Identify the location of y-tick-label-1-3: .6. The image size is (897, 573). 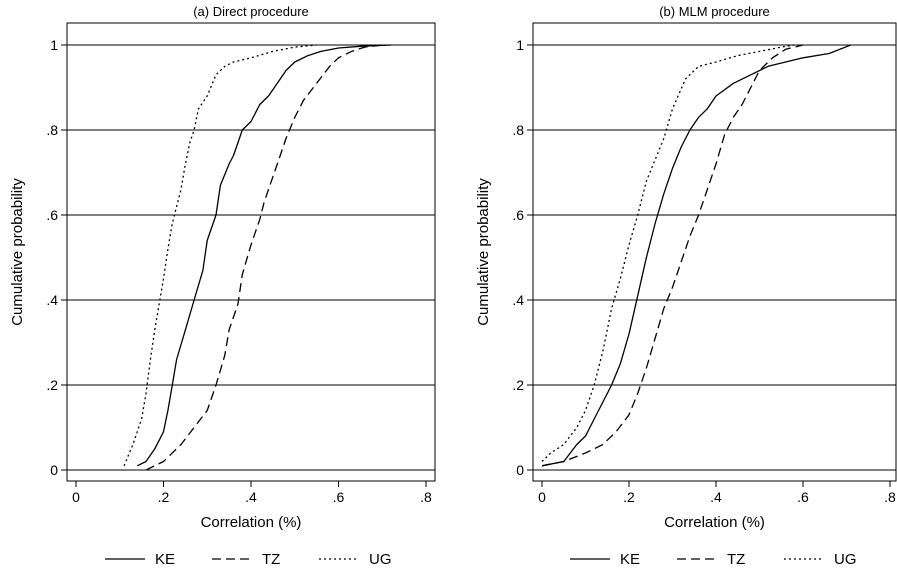
(518, 215).